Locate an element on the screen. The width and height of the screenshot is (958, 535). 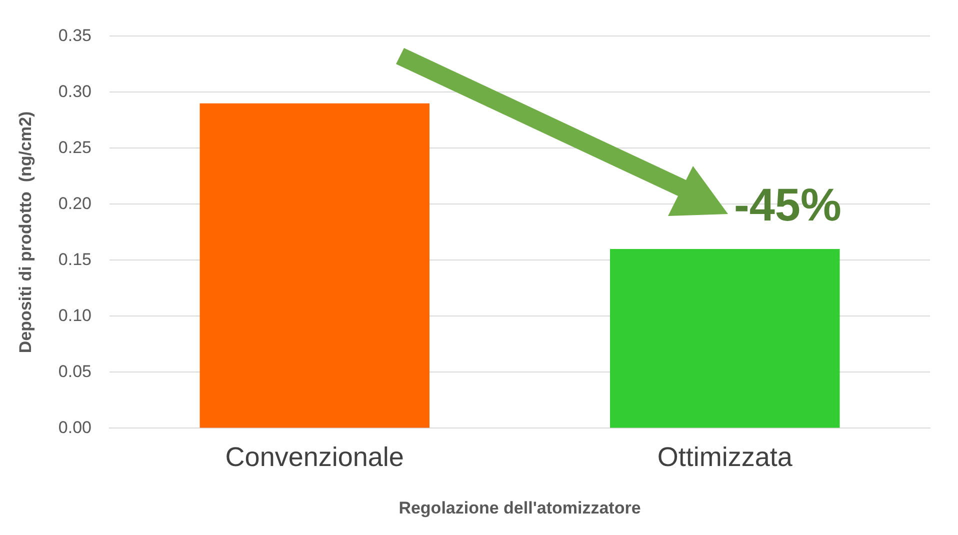
y-tick-label: 0.30 is located at coordinates (75, 91).